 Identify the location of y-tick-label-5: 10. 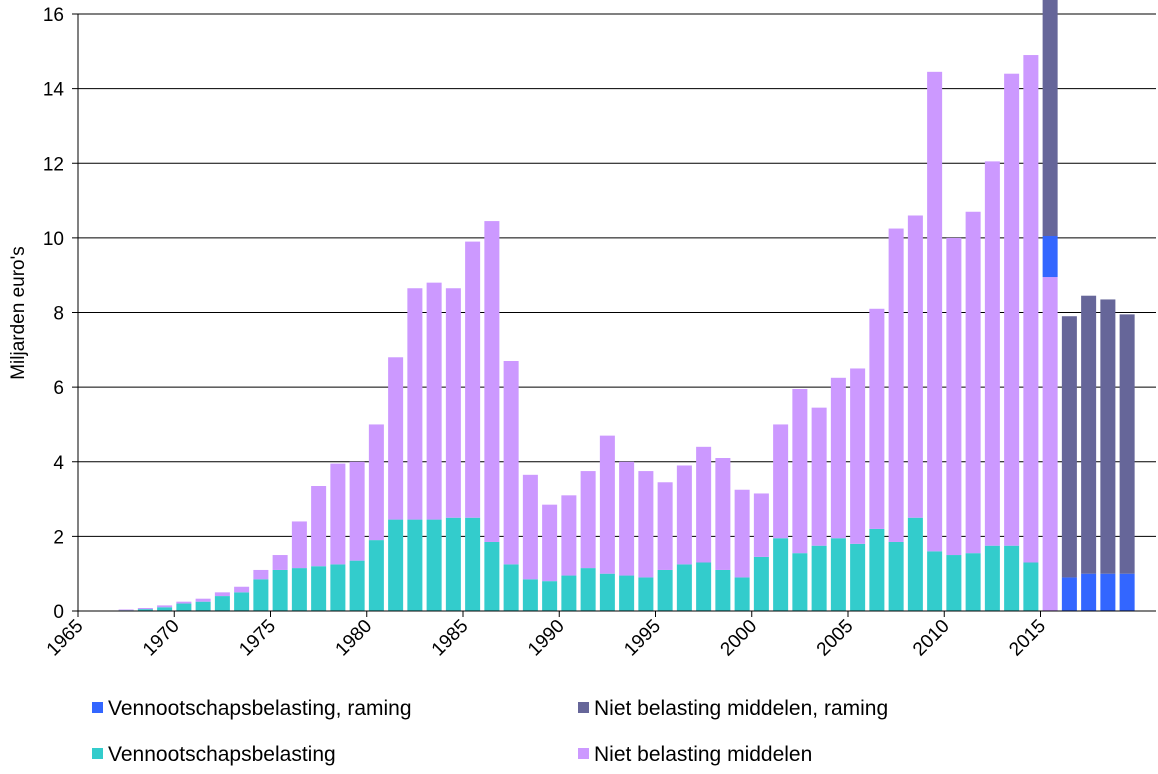
(53, 239).